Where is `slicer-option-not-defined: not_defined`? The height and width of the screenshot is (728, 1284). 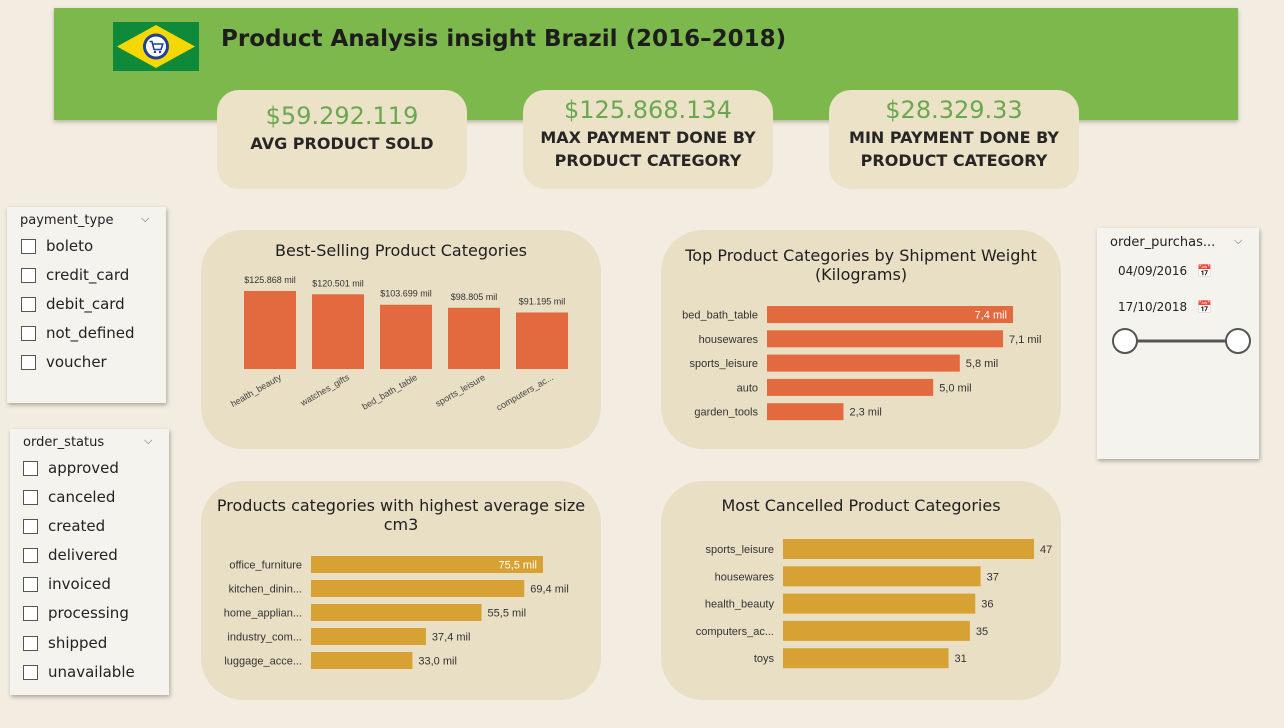 slicer-option-not-defined: not_defined is located at coordinates (78, 333).